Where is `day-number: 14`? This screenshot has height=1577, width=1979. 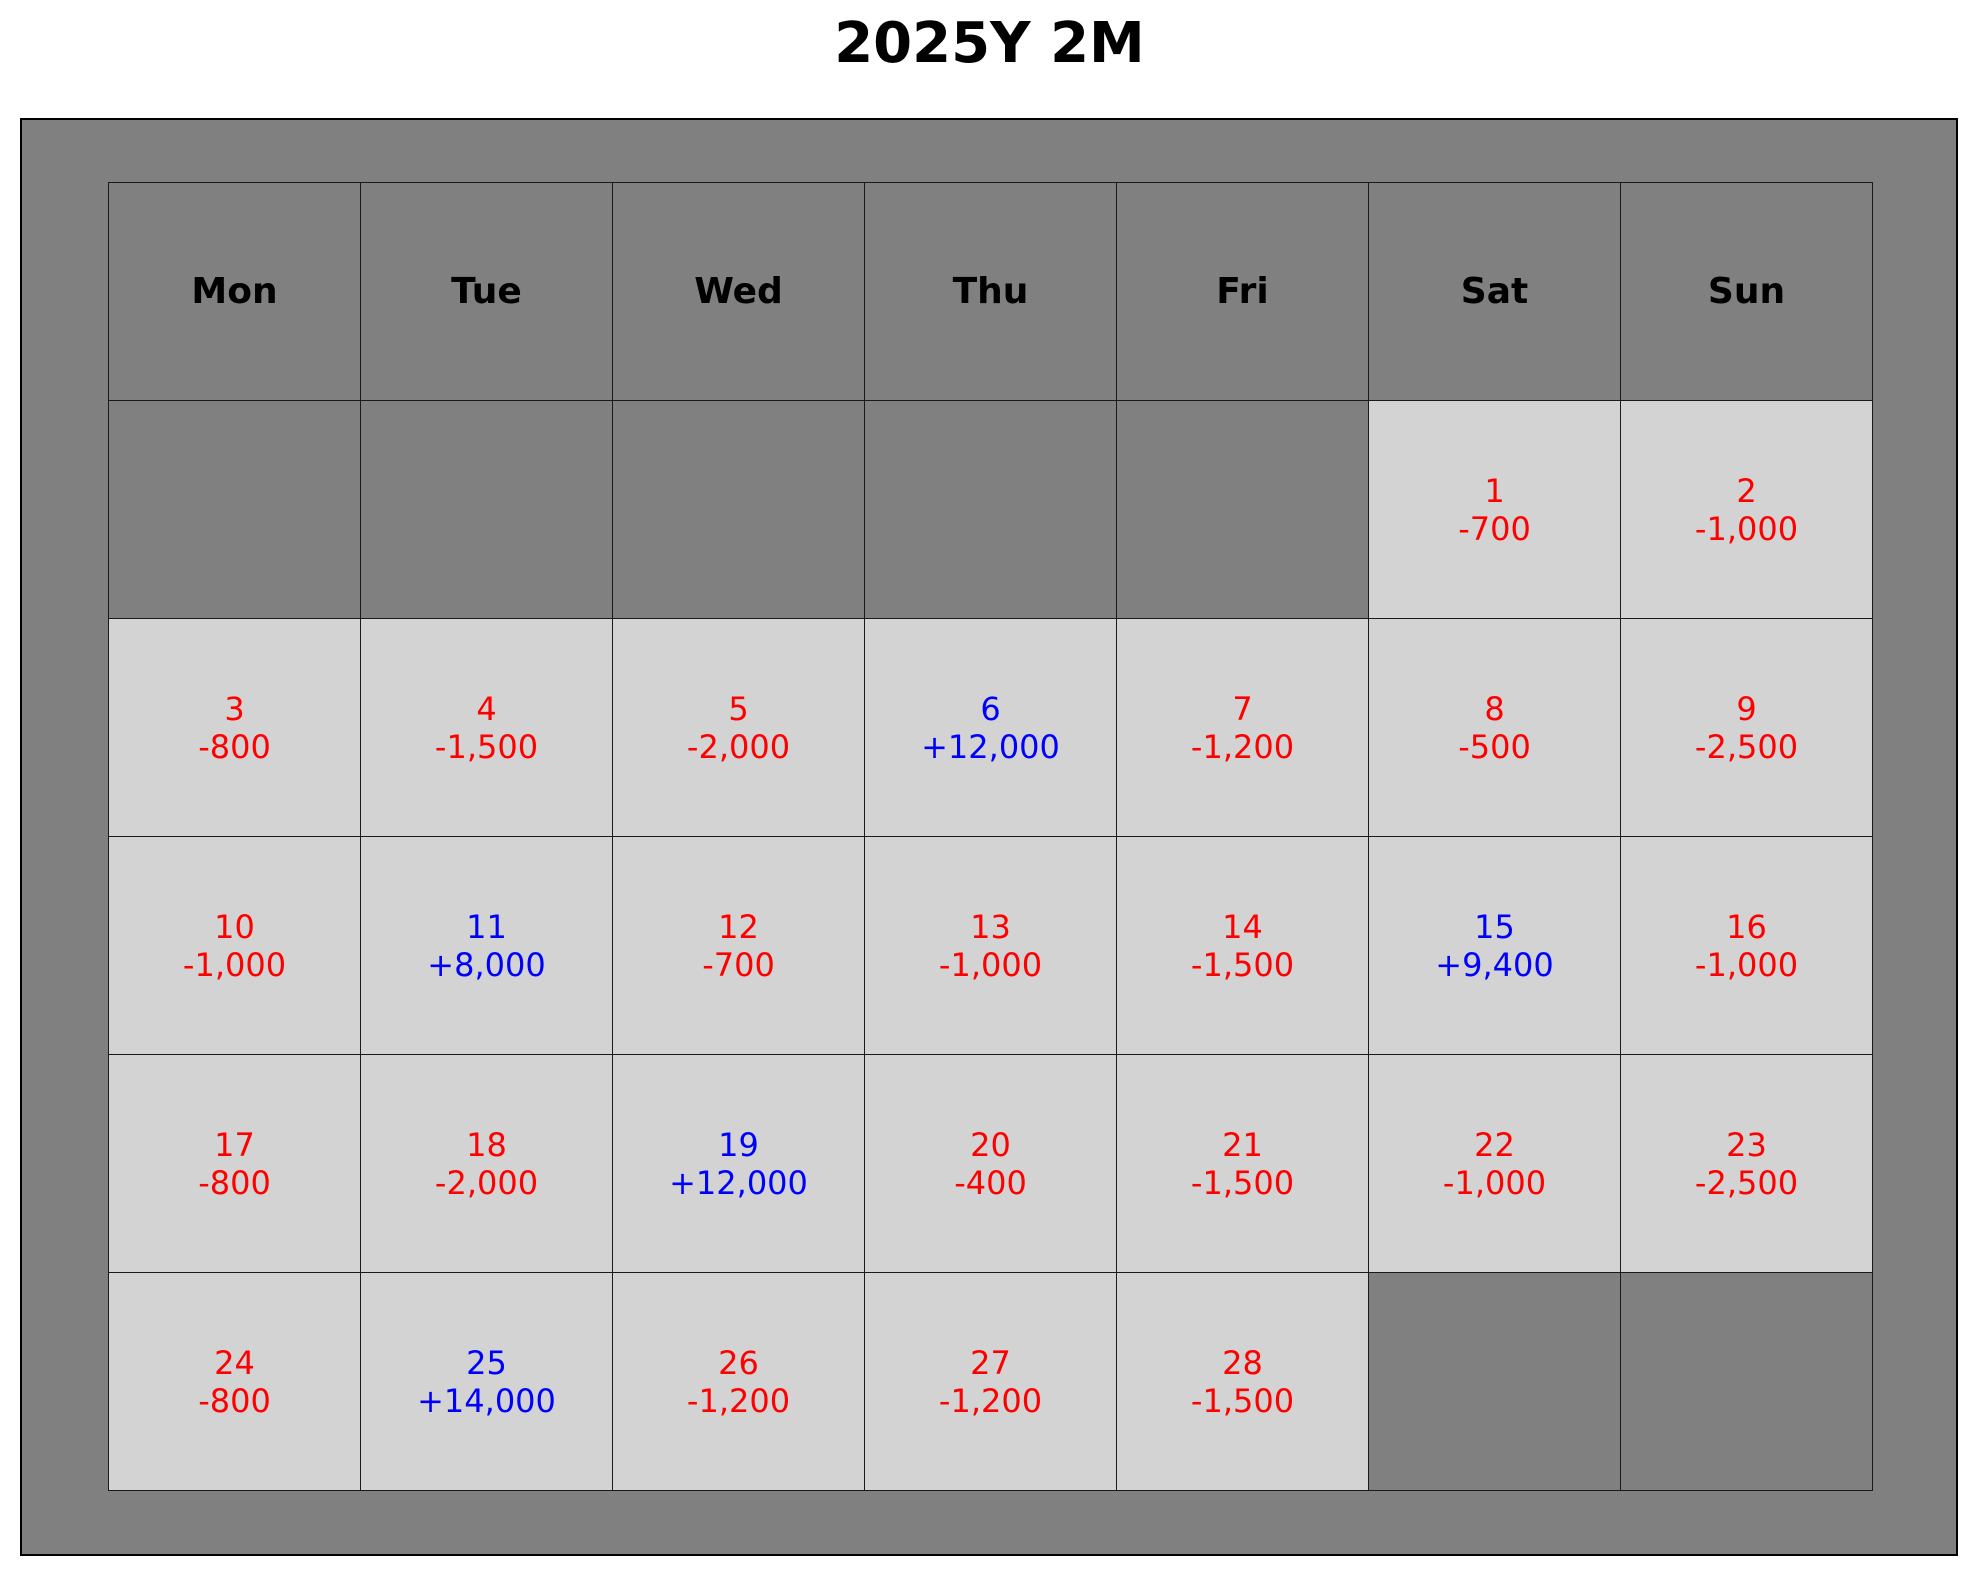 day-number: 14 is located at coordinates (1242, 926).